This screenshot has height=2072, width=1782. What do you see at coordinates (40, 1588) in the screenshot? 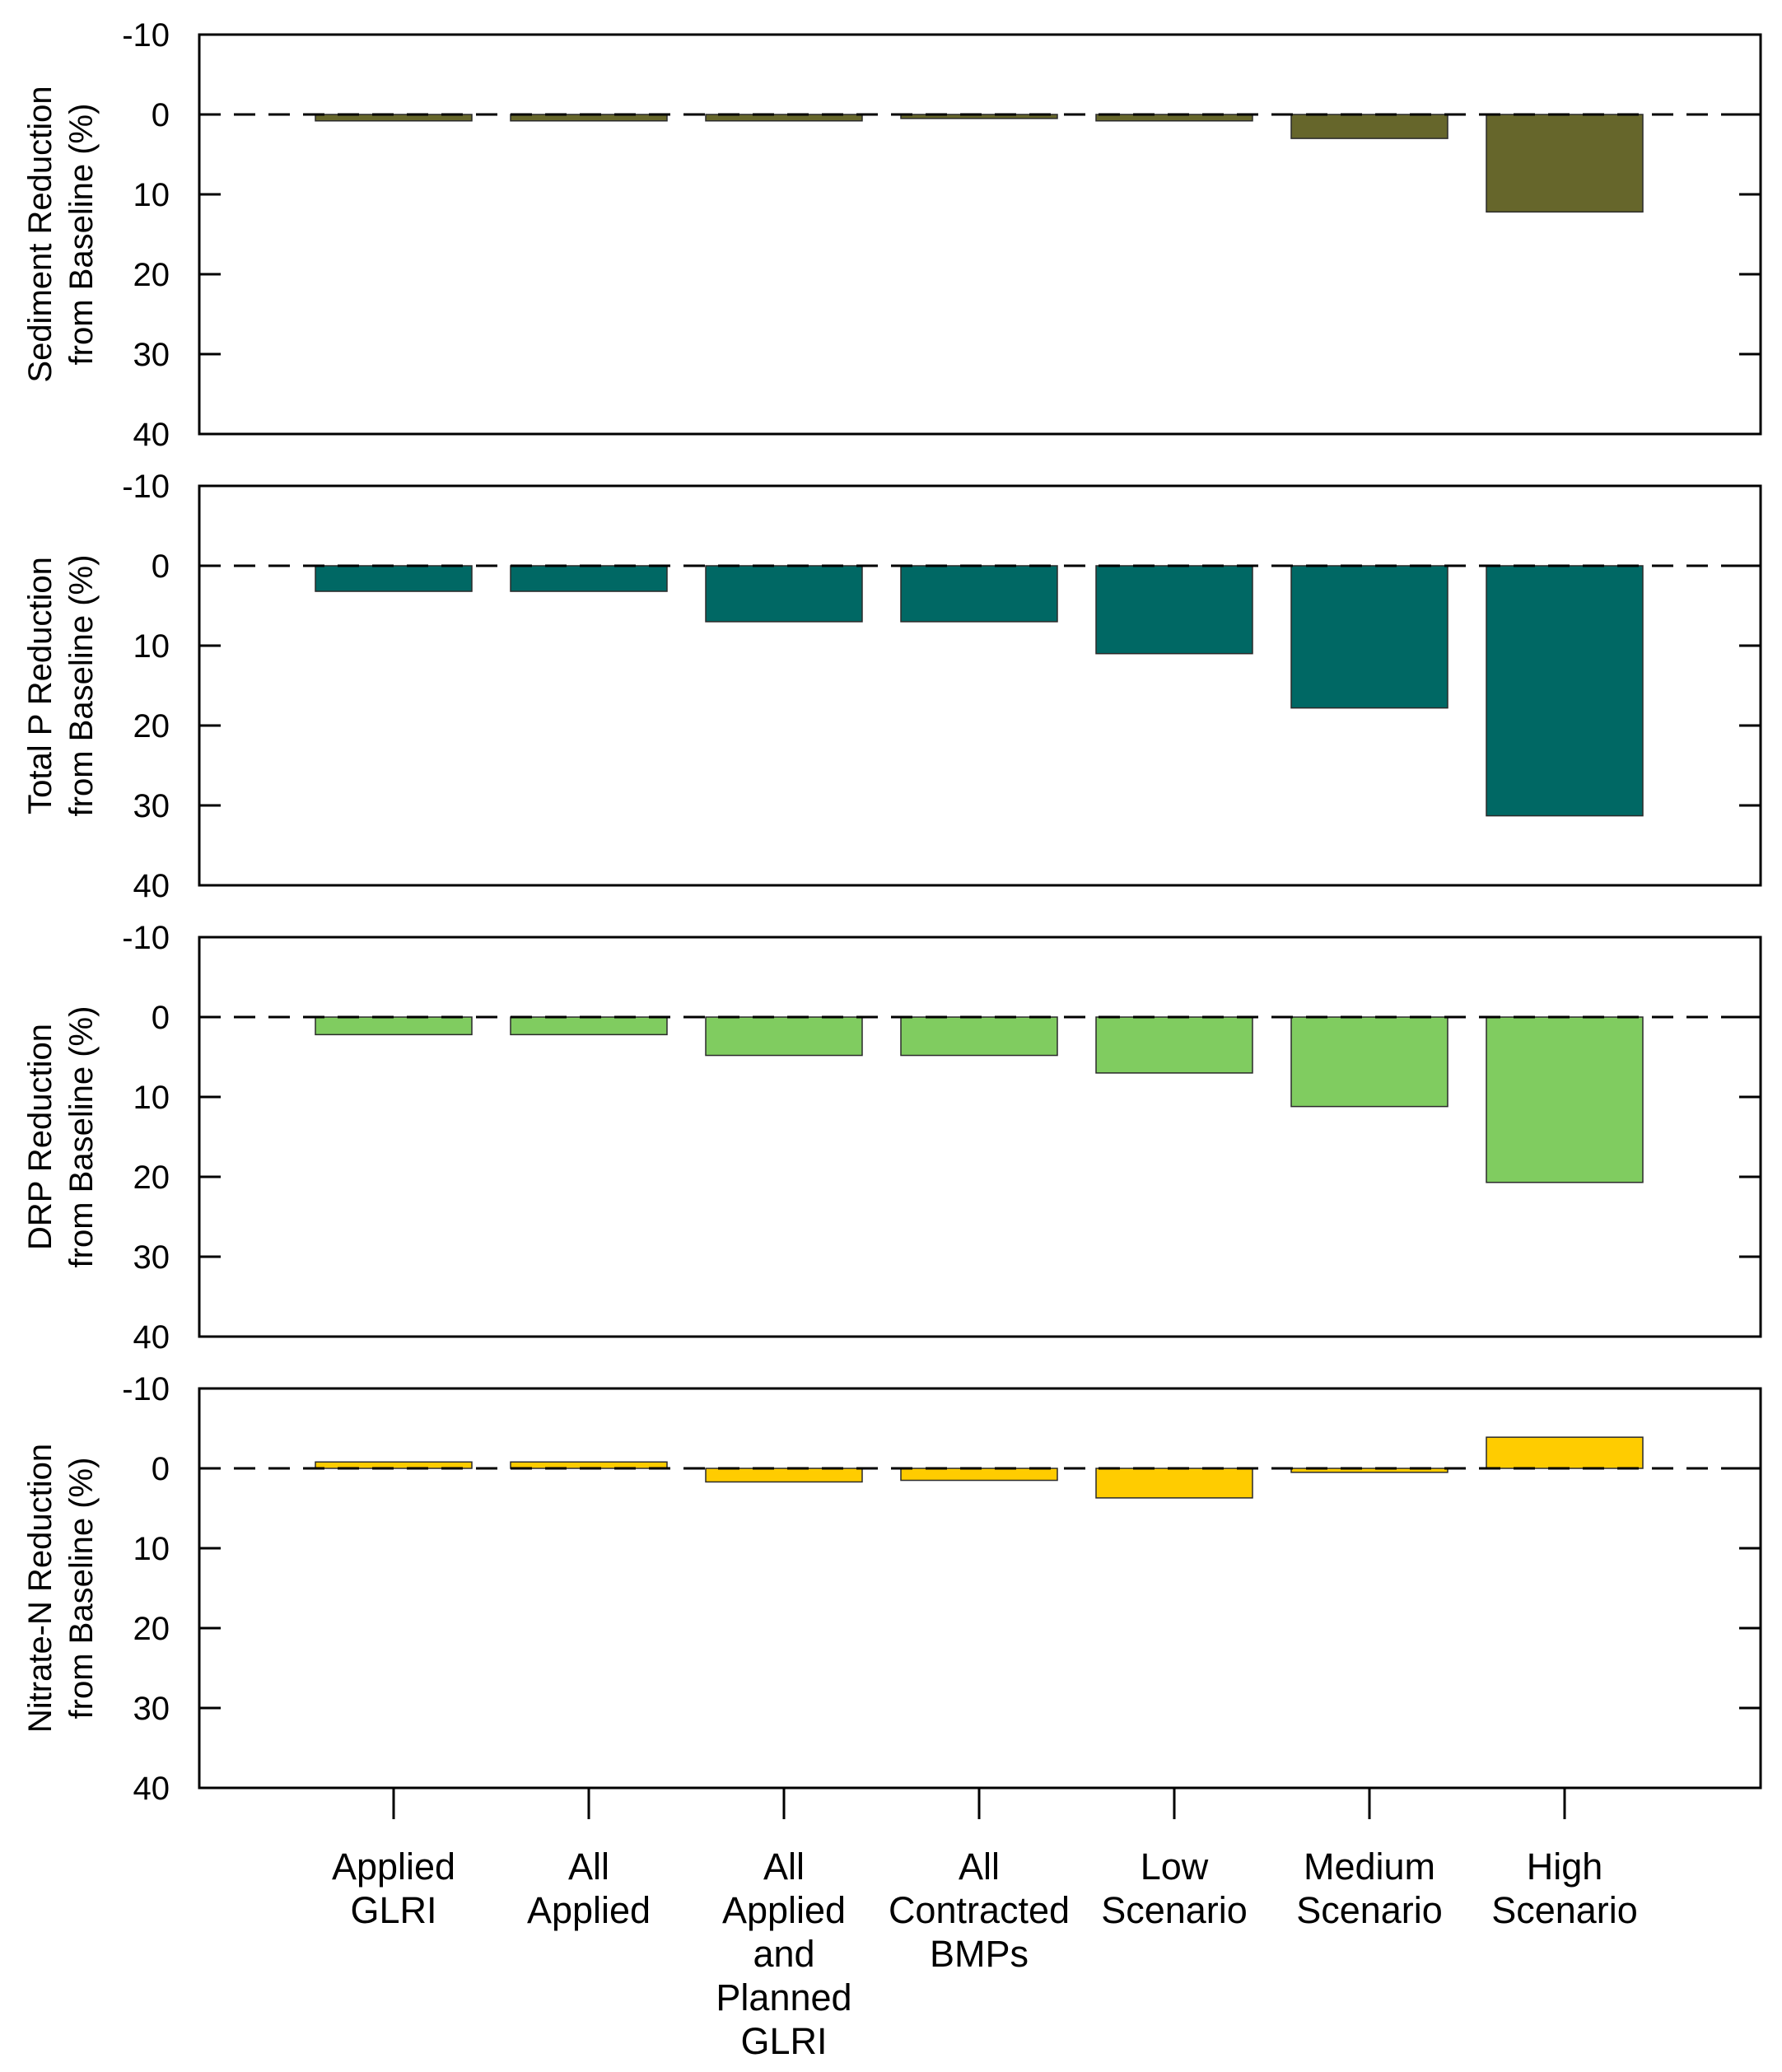
I see `y-axis-title: Nitrate-N Reduction` at bounding box center [40, 1588].